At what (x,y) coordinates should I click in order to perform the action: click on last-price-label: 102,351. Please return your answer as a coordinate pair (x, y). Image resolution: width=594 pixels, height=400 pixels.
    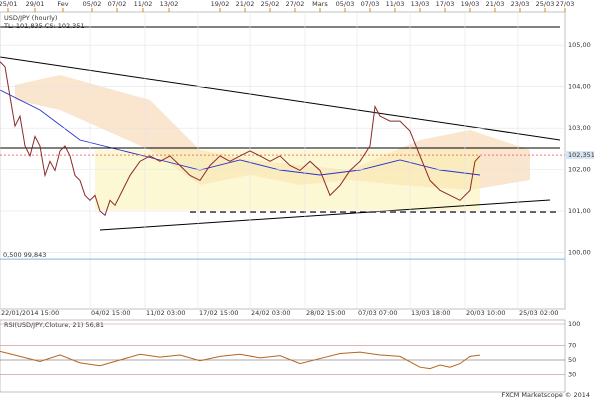
    Looking at the image, I should click on (581, 155).